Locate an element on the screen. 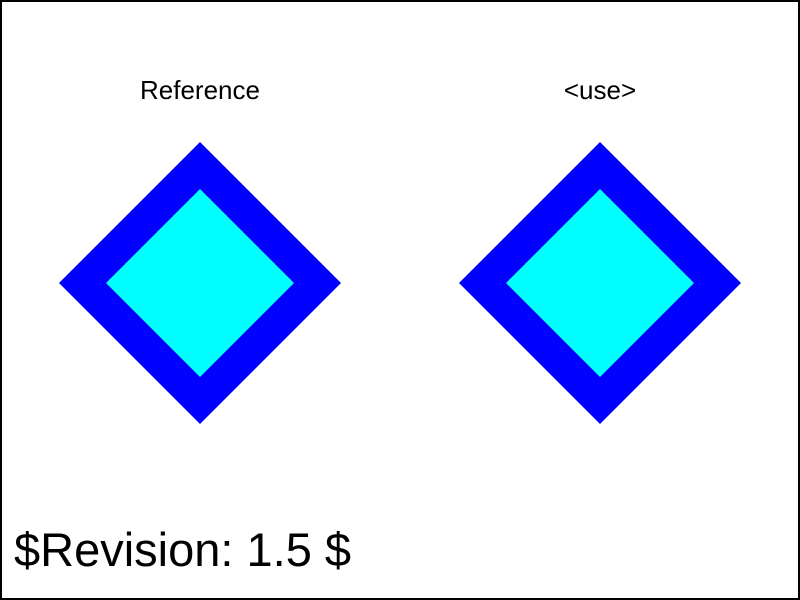 This screenshot has width=800, height=600. reference-label: Reference is located at coordinates (200, 90).